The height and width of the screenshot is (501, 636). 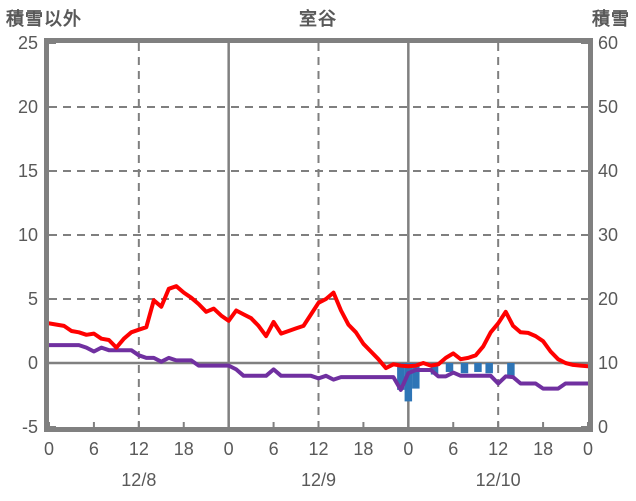 I want to click on right-axis-tick-label: 10, so click(x=608, y=363).